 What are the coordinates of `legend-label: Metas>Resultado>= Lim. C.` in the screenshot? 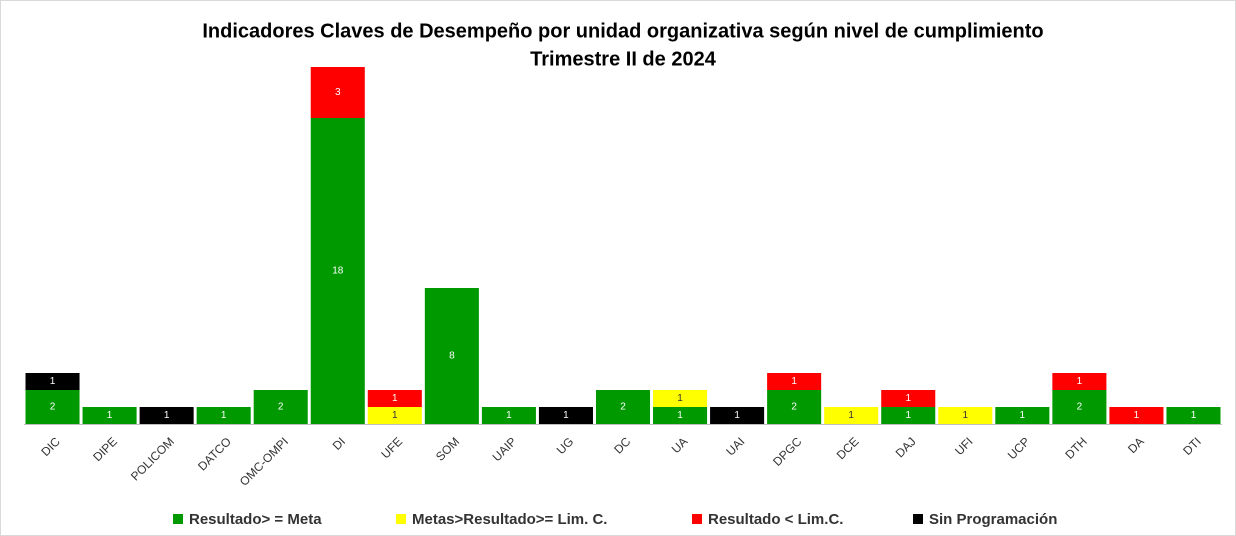 It's located at (509, 519).